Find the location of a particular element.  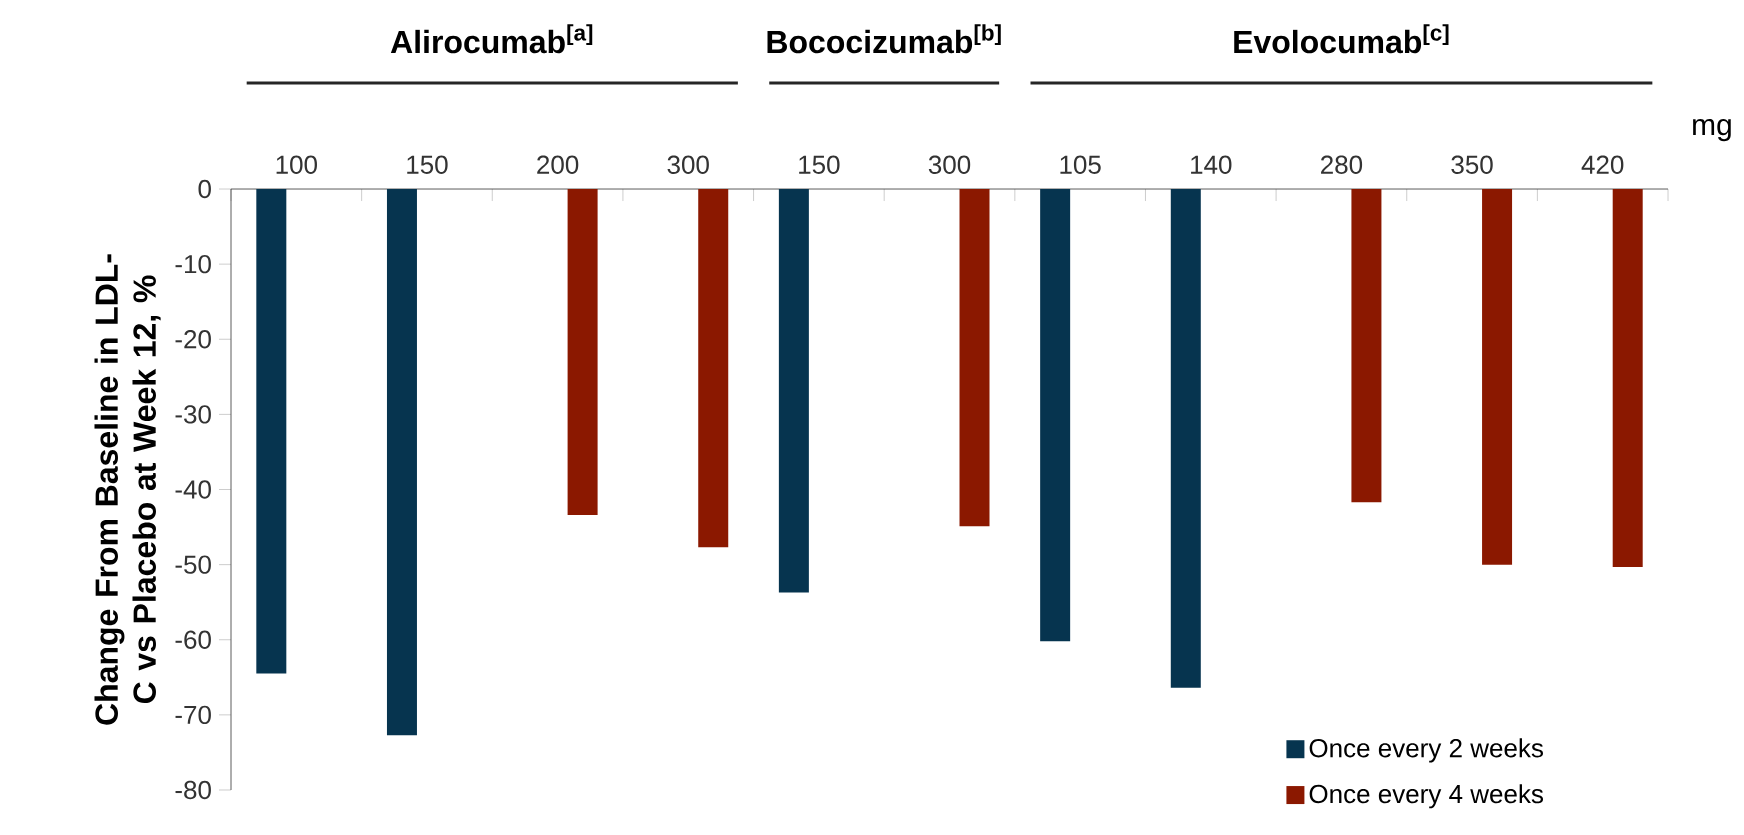

y-tick-label: -10 is located at coordinates (193, 264).